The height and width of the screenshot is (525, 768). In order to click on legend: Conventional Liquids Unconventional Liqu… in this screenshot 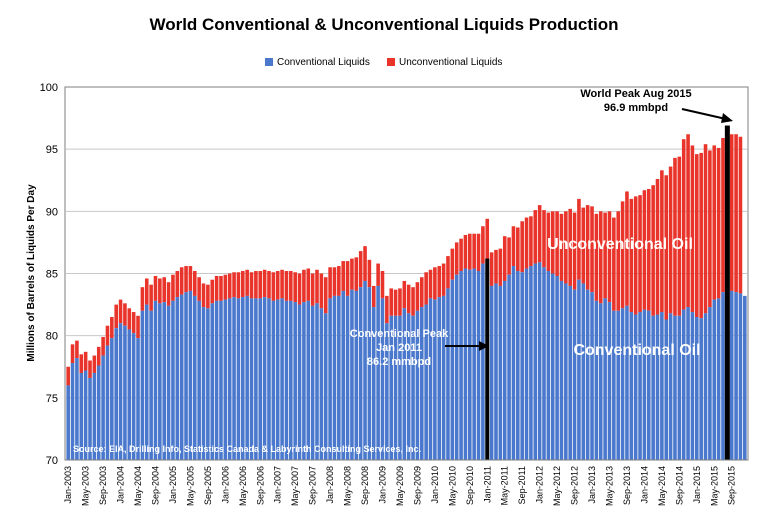, I will do `click(383, 62)`.